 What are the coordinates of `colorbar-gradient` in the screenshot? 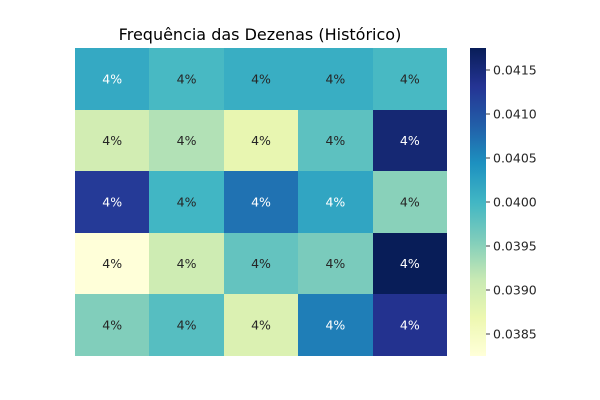 It's located at (478, 202).